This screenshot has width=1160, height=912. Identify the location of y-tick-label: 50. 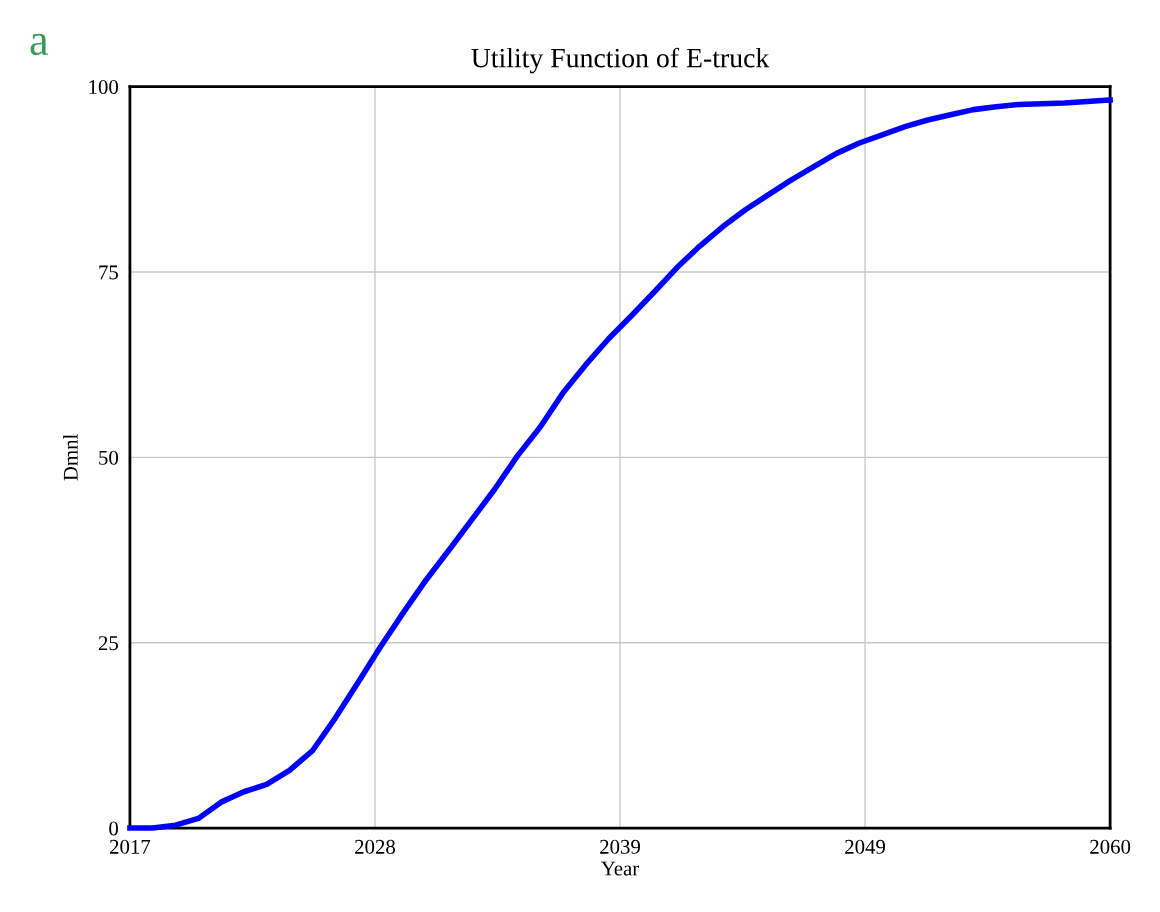
(109, 457).